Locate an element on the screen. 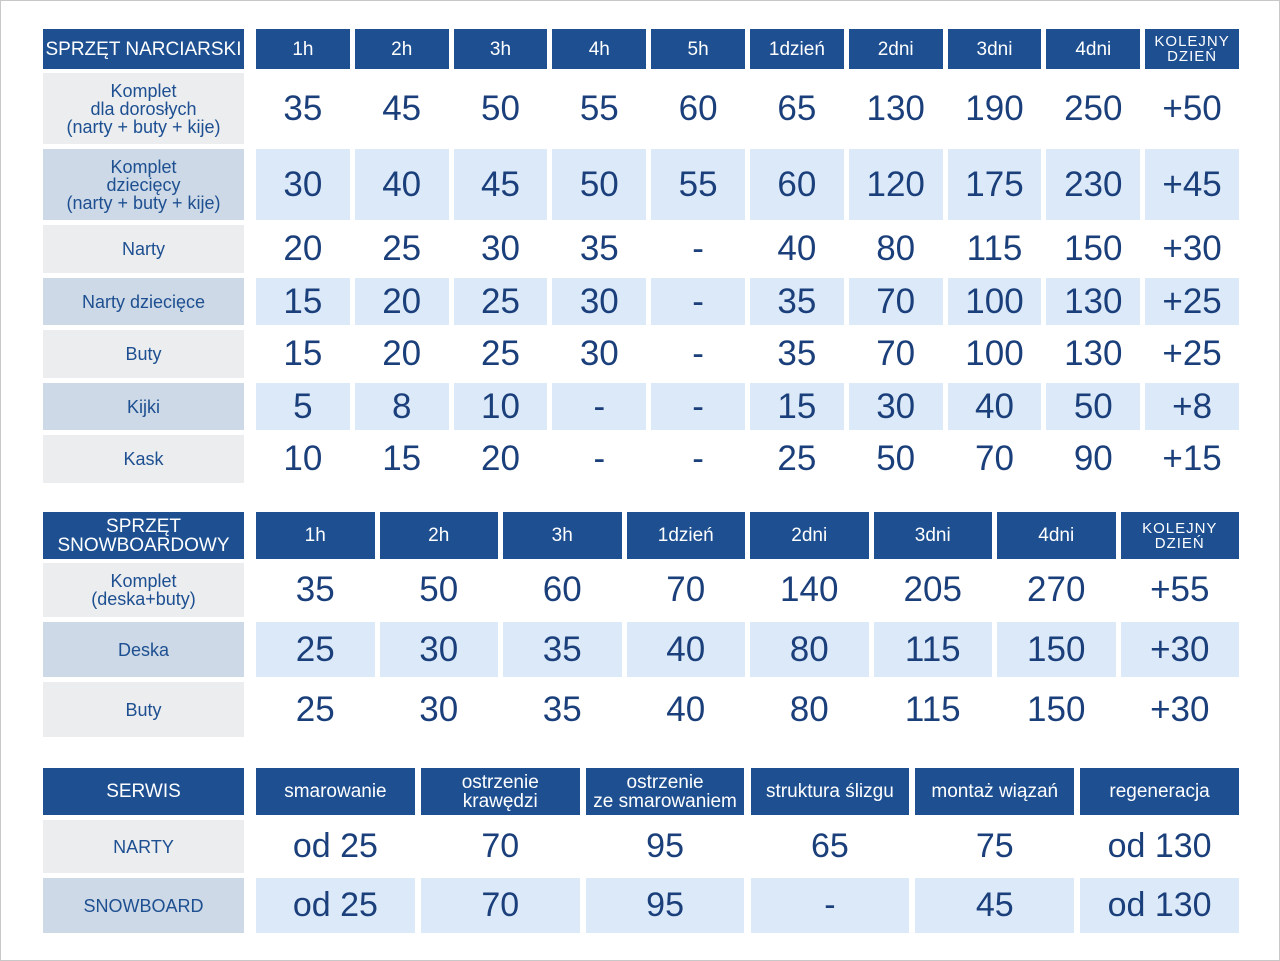 The height and width of the screenshot is (961, 1280). price-cell: +15 is located at coordinates (1192, 459).